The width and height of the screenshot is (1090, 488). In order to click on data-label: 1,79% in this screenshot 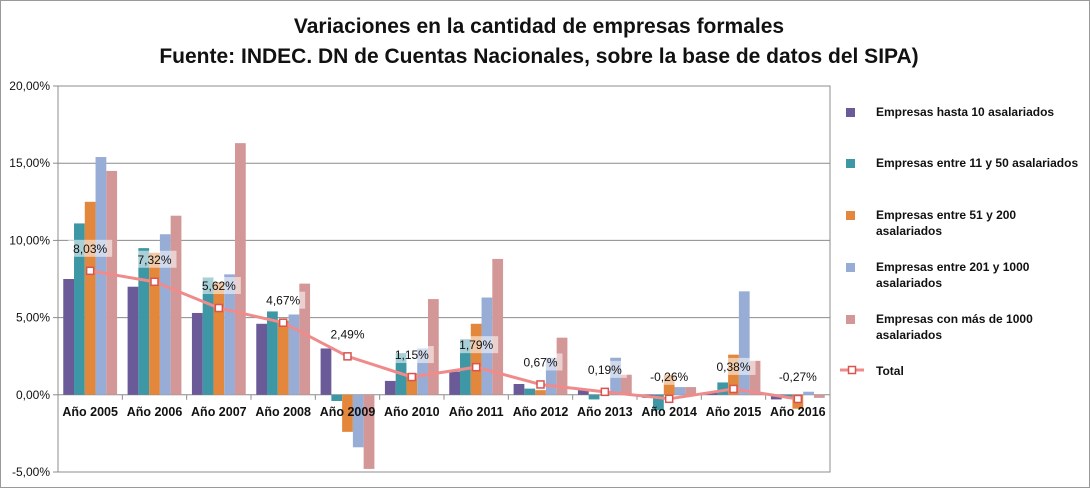, I will do `click(476, 345)`.